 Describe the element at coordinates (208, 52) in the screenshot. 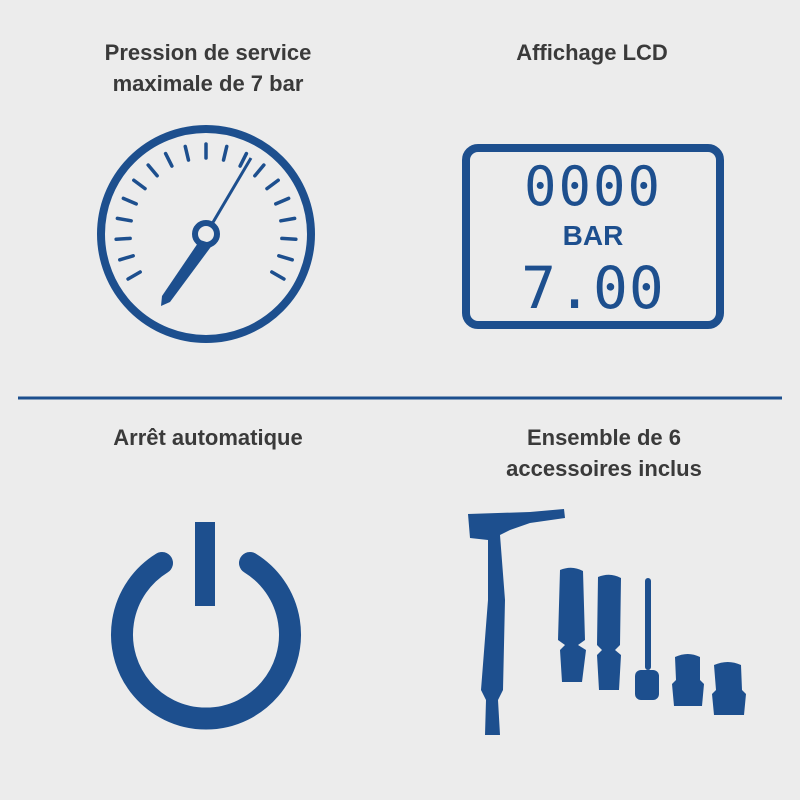

I see `title-line: Pression de service` at that location.